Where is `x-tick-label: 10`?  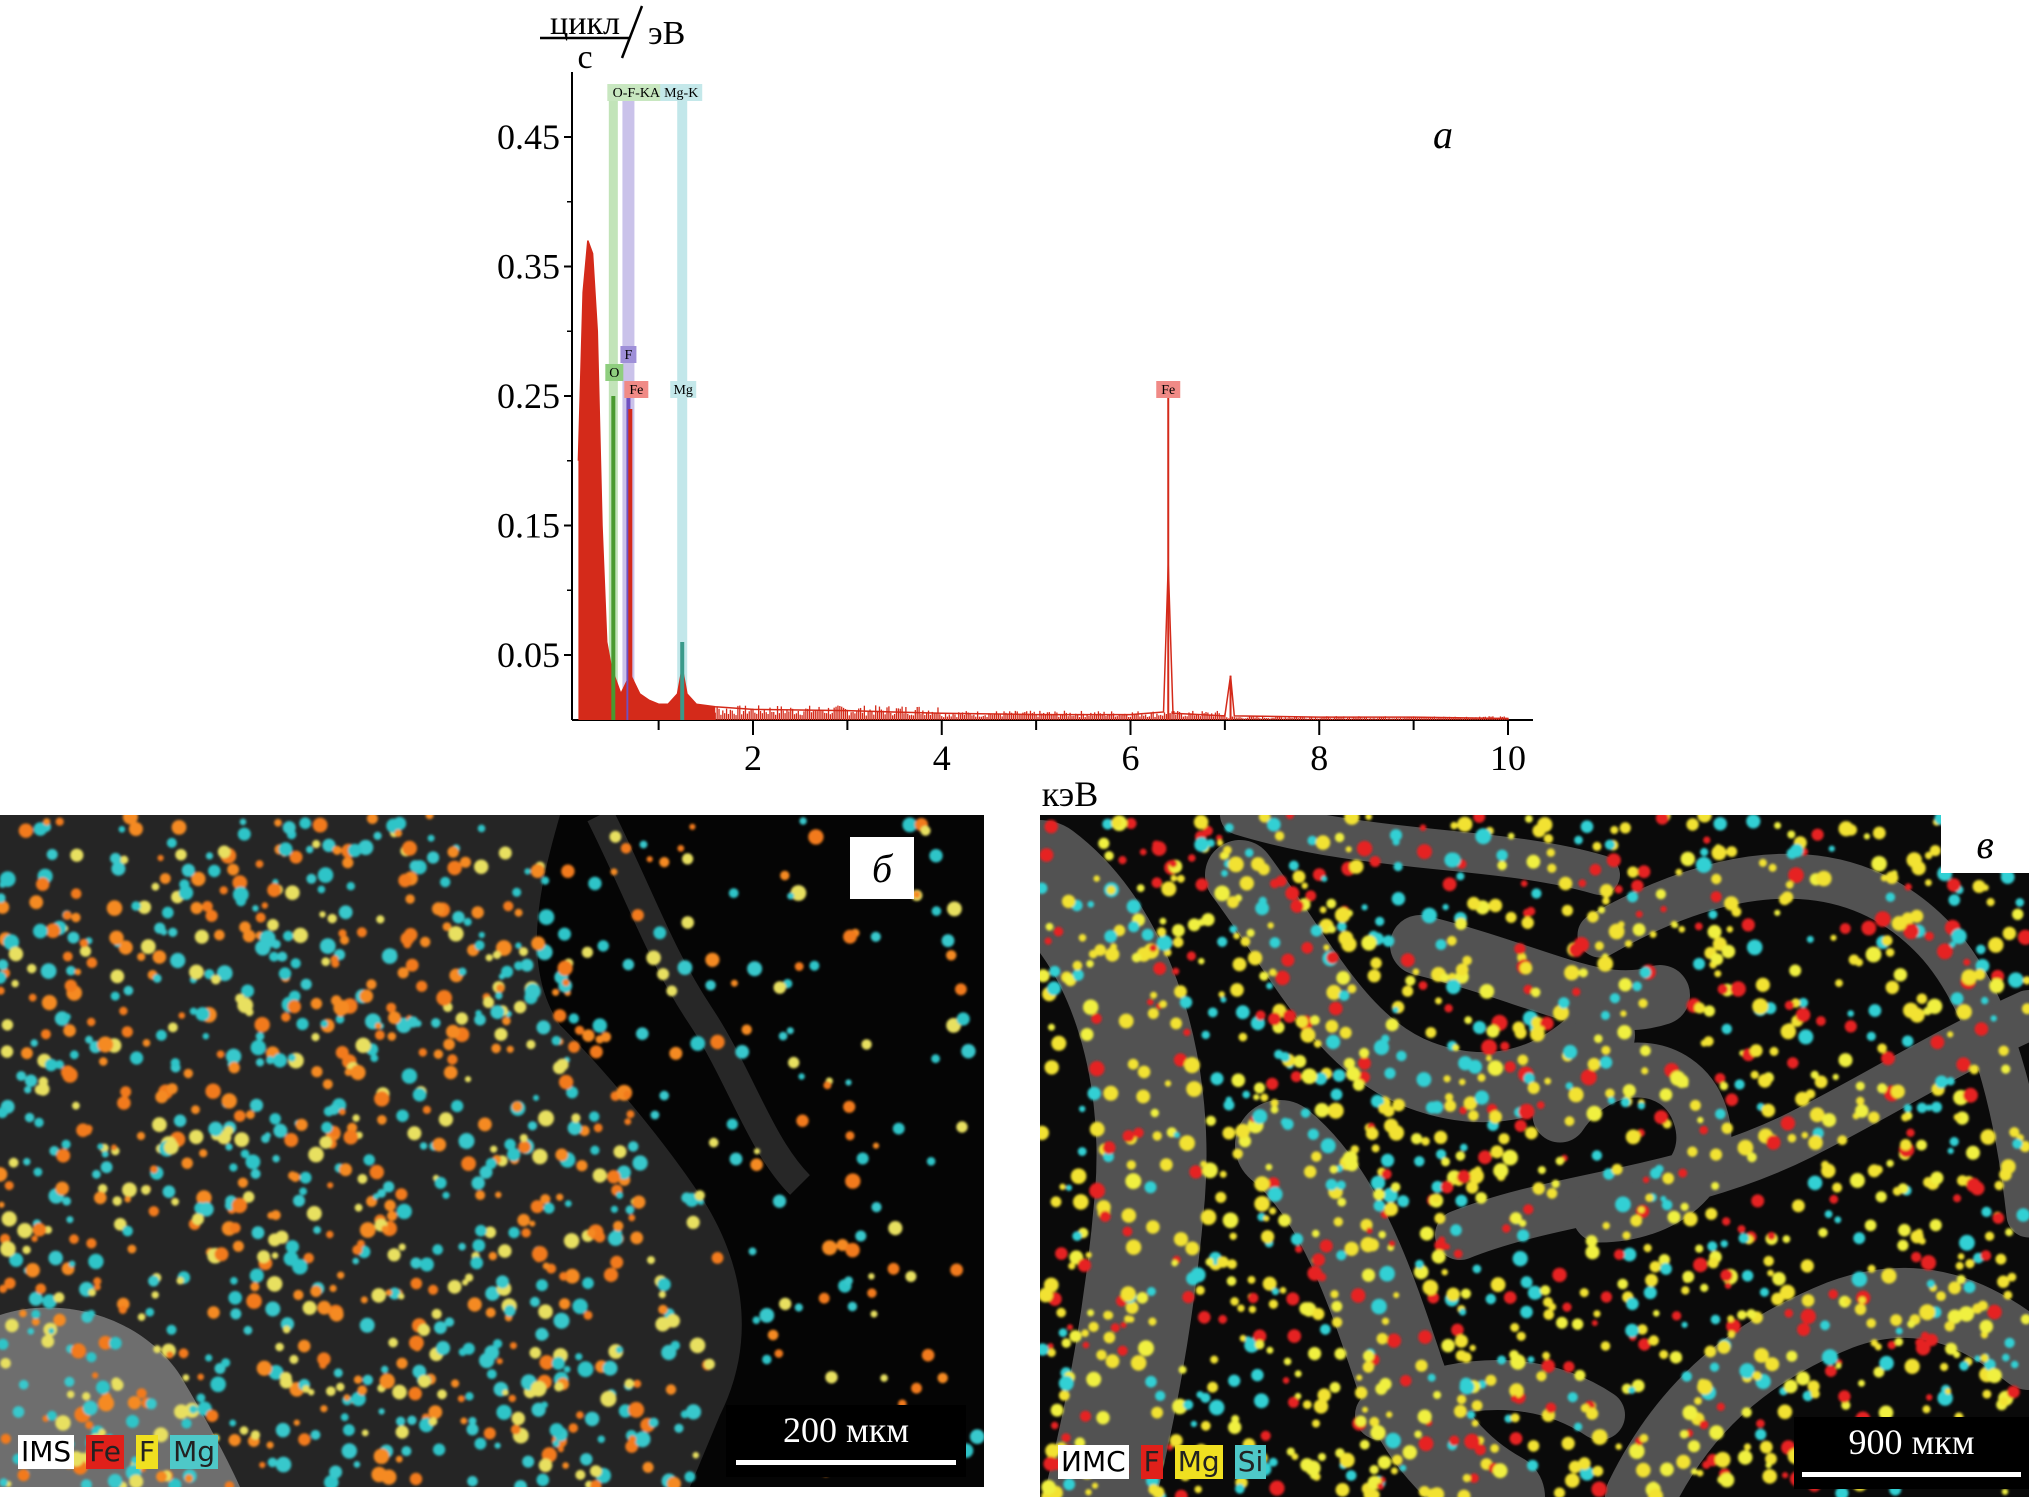 x-tick-label: 10 is located at coordinates (1508, 758).